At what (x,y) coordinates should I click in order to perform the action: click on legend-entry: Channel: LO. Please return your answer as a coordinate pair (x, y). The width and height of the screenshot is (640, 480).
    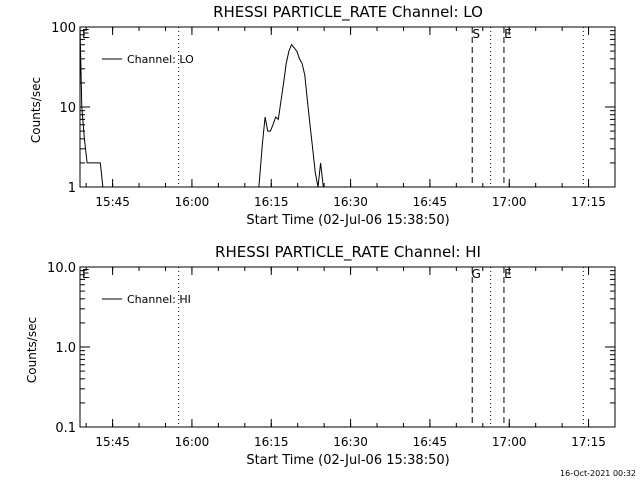
    Looking at the image, I should click on (160, 59).